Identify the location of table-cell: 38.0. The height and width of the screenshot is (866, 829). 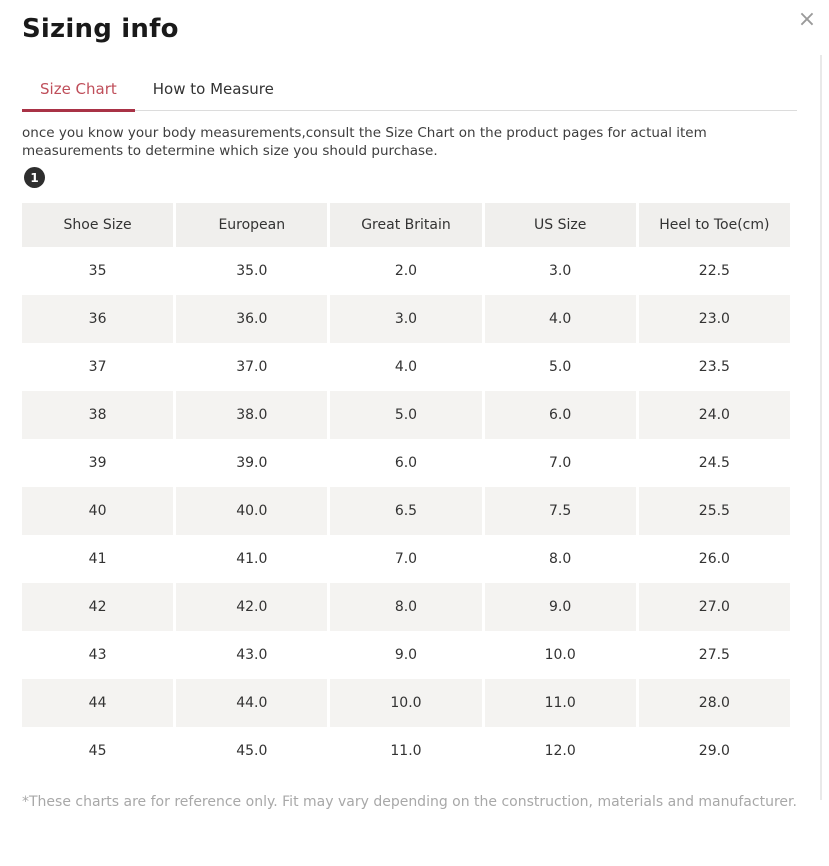
(252, 415).